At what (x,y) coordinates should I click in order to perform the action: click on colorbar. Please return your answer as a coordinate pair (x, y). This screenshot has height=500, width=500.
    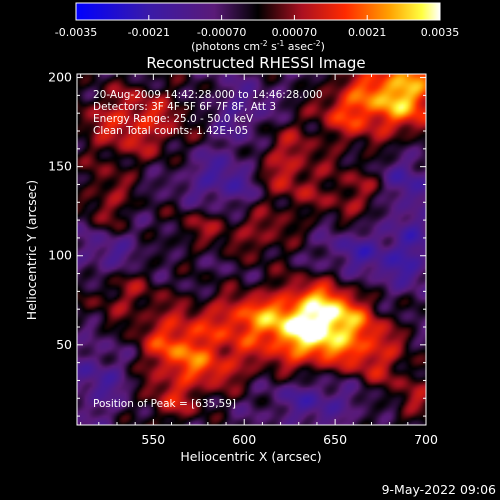
    Looking at the image, I should click on (258, 11).